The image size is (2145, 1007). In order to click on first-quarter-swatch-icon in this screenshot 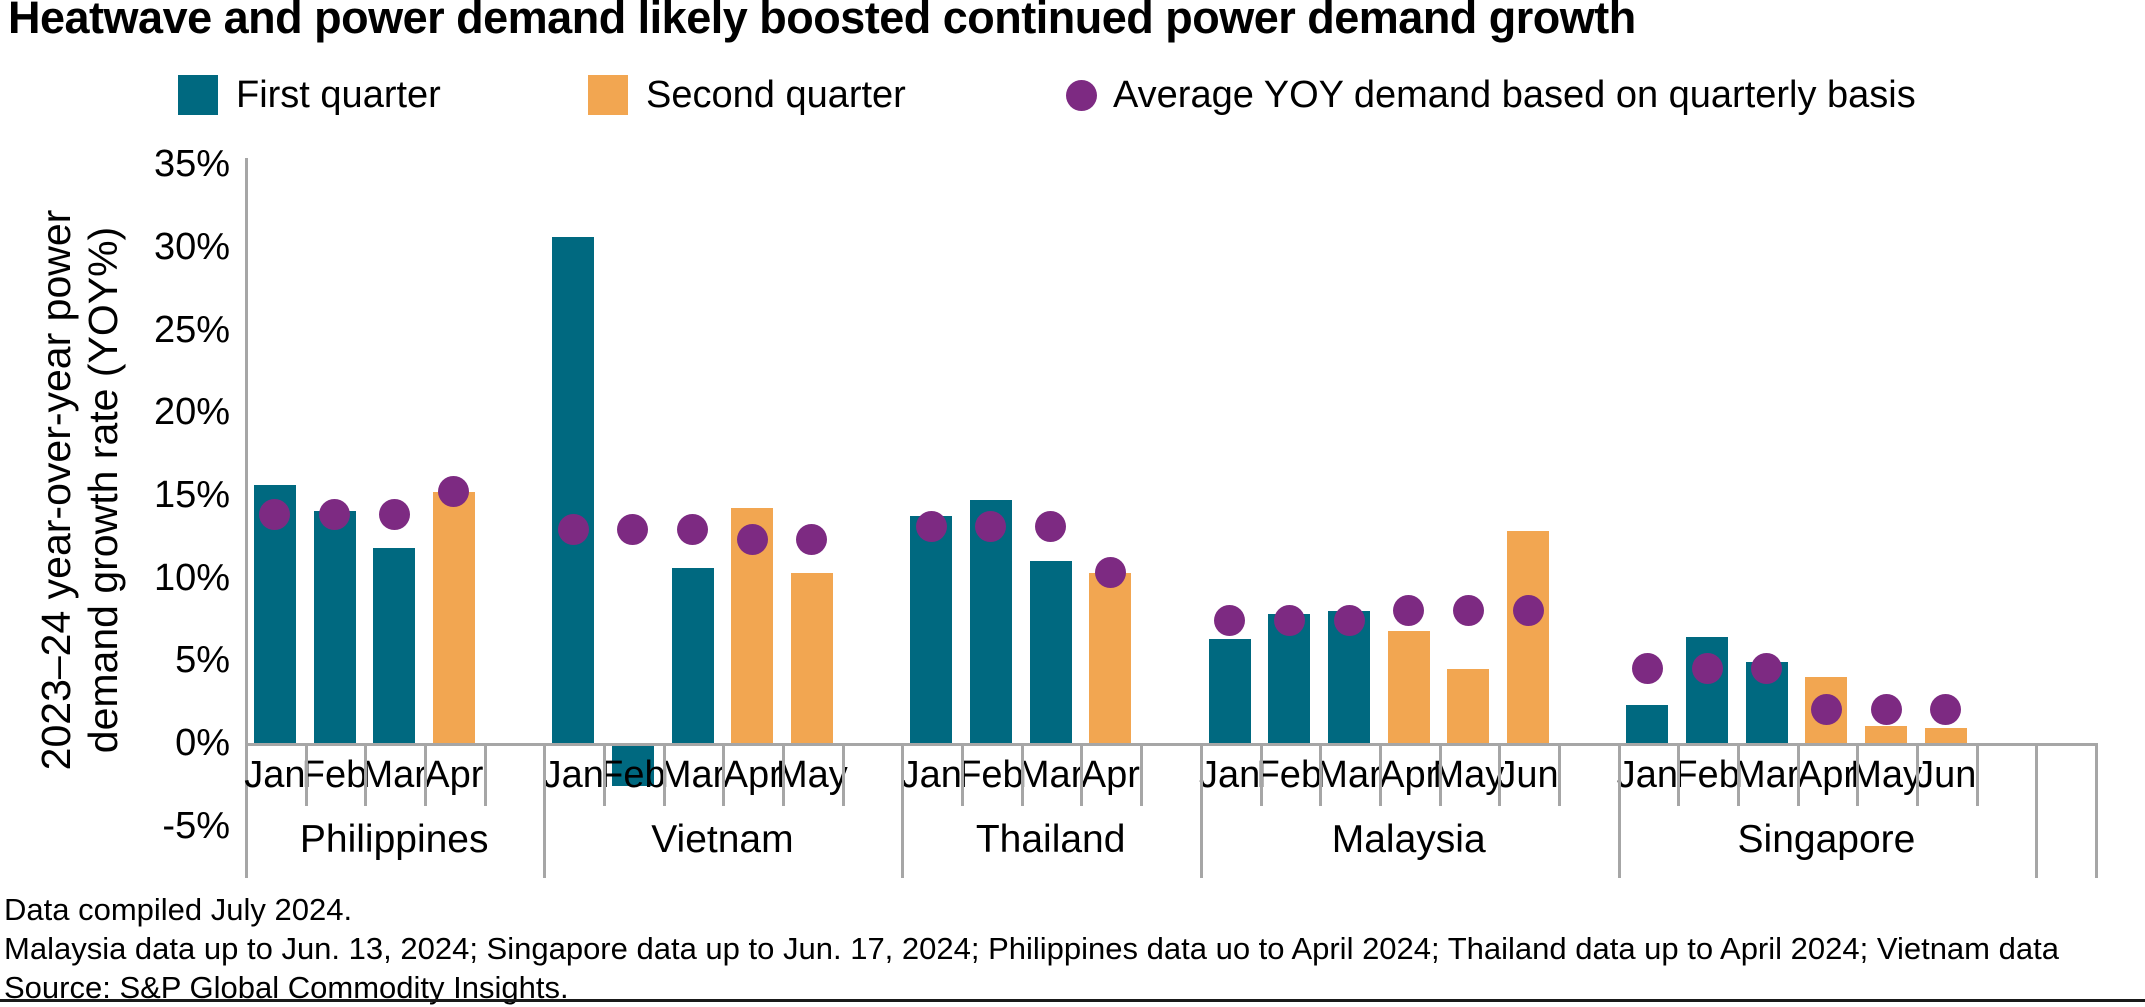, I will do `click(198, 95)`.